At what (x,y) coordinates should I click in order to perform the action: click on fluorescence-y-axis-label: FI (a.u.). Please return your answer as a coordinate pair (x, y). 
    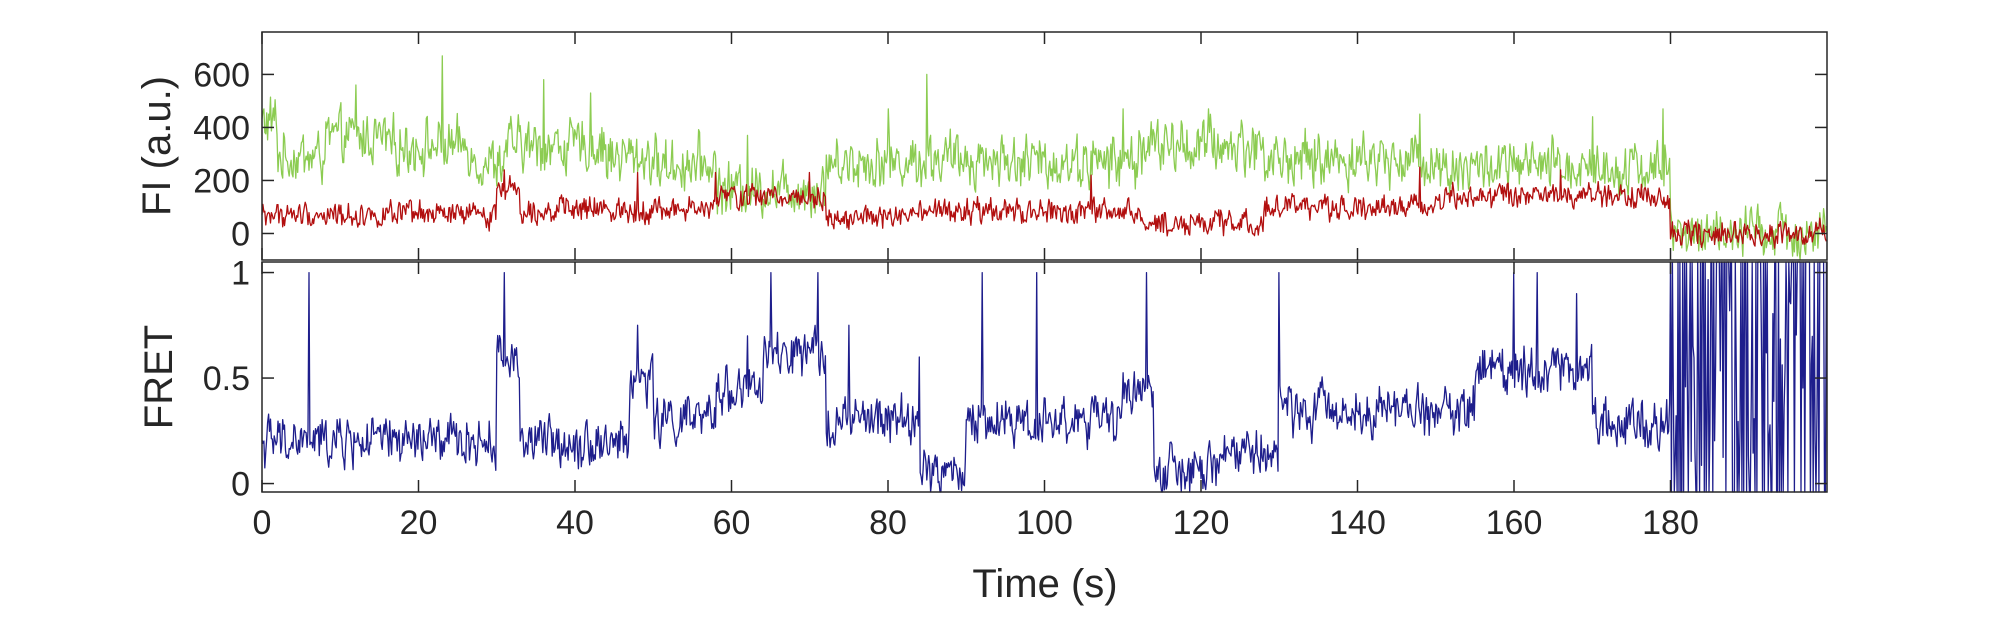
    Looking at the image, I should click on (157, 146).